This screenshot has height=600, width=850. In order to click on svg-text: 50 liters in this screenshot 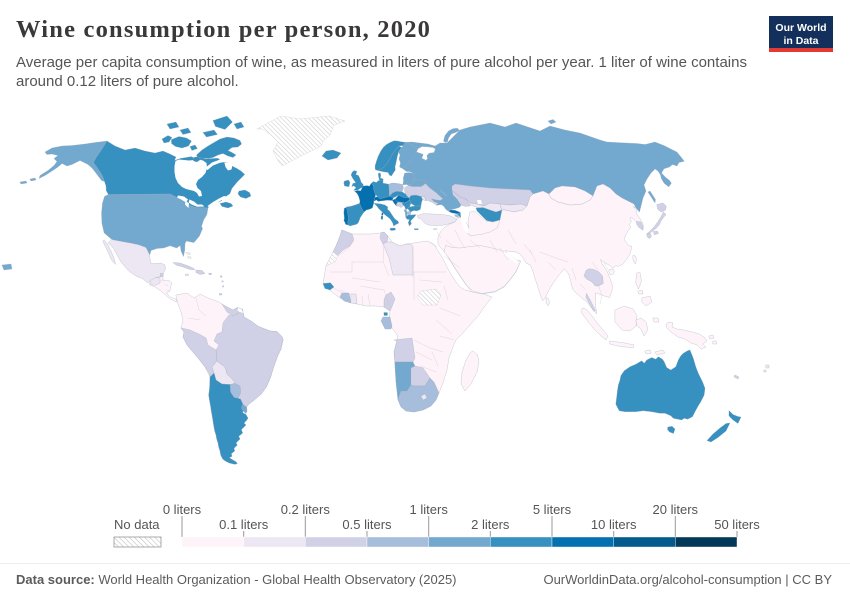, I will do `click(737, 524)`.